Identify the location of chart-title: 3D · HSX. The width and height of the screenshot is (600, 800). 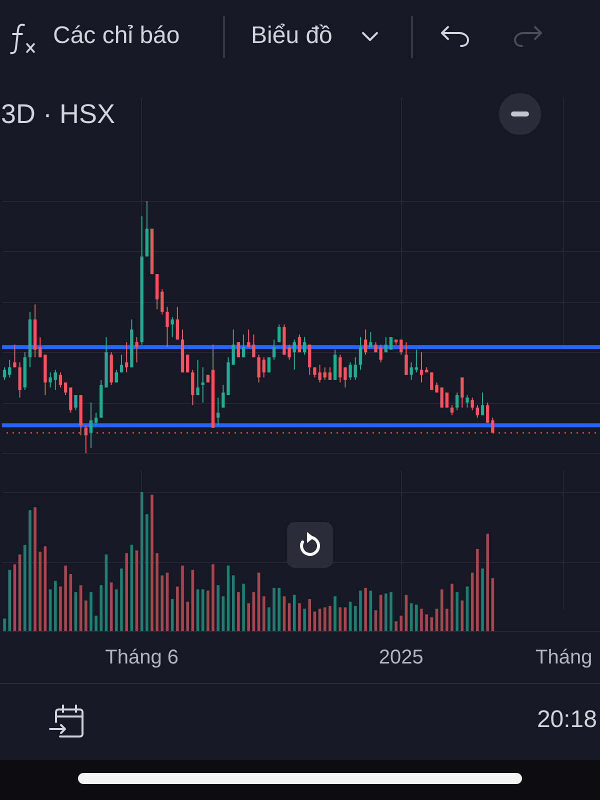
(58, 114).